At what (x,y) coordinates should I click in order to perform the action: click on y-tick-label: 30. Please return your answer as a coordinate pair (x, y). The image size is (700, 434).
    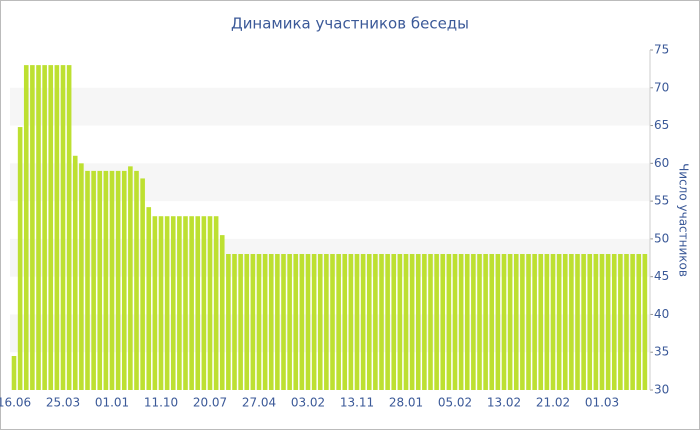
    Looking at the image, I should click on (661, 390).